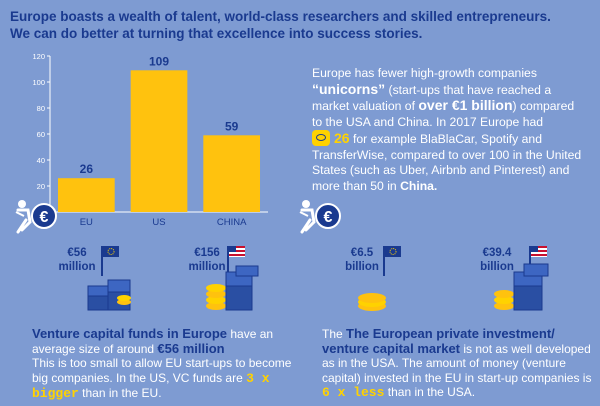 This screenshot has height=406, width=600. What do you see at coordinates (372, 302) in the screenshot?
I see `coin-stack-icon` at bounding box center [372, 302].